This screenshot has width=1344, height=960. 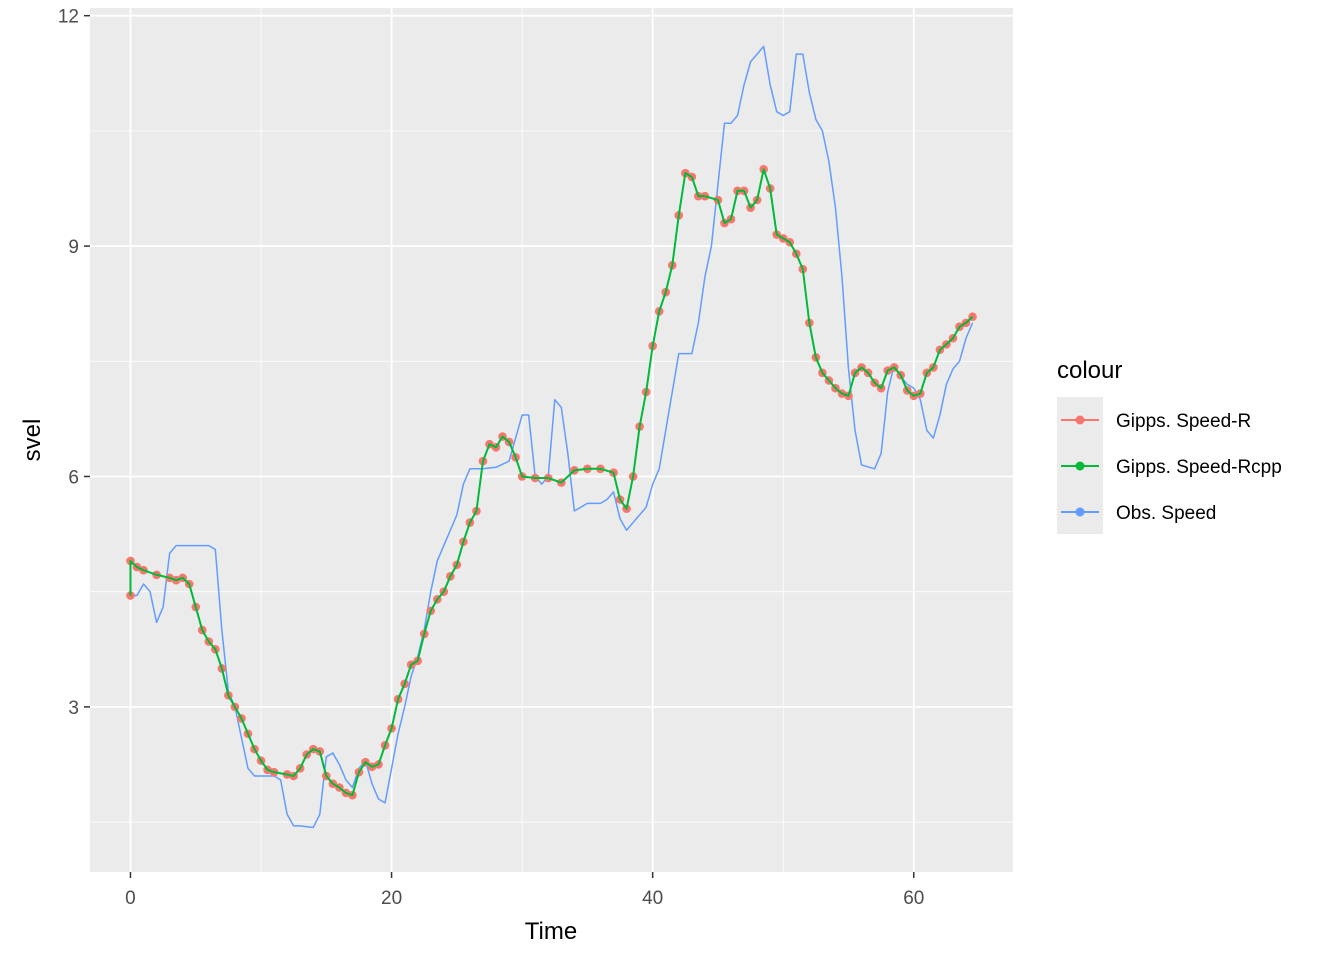 I want to click on y-tick-label: 6, so click(x=73, y=477).